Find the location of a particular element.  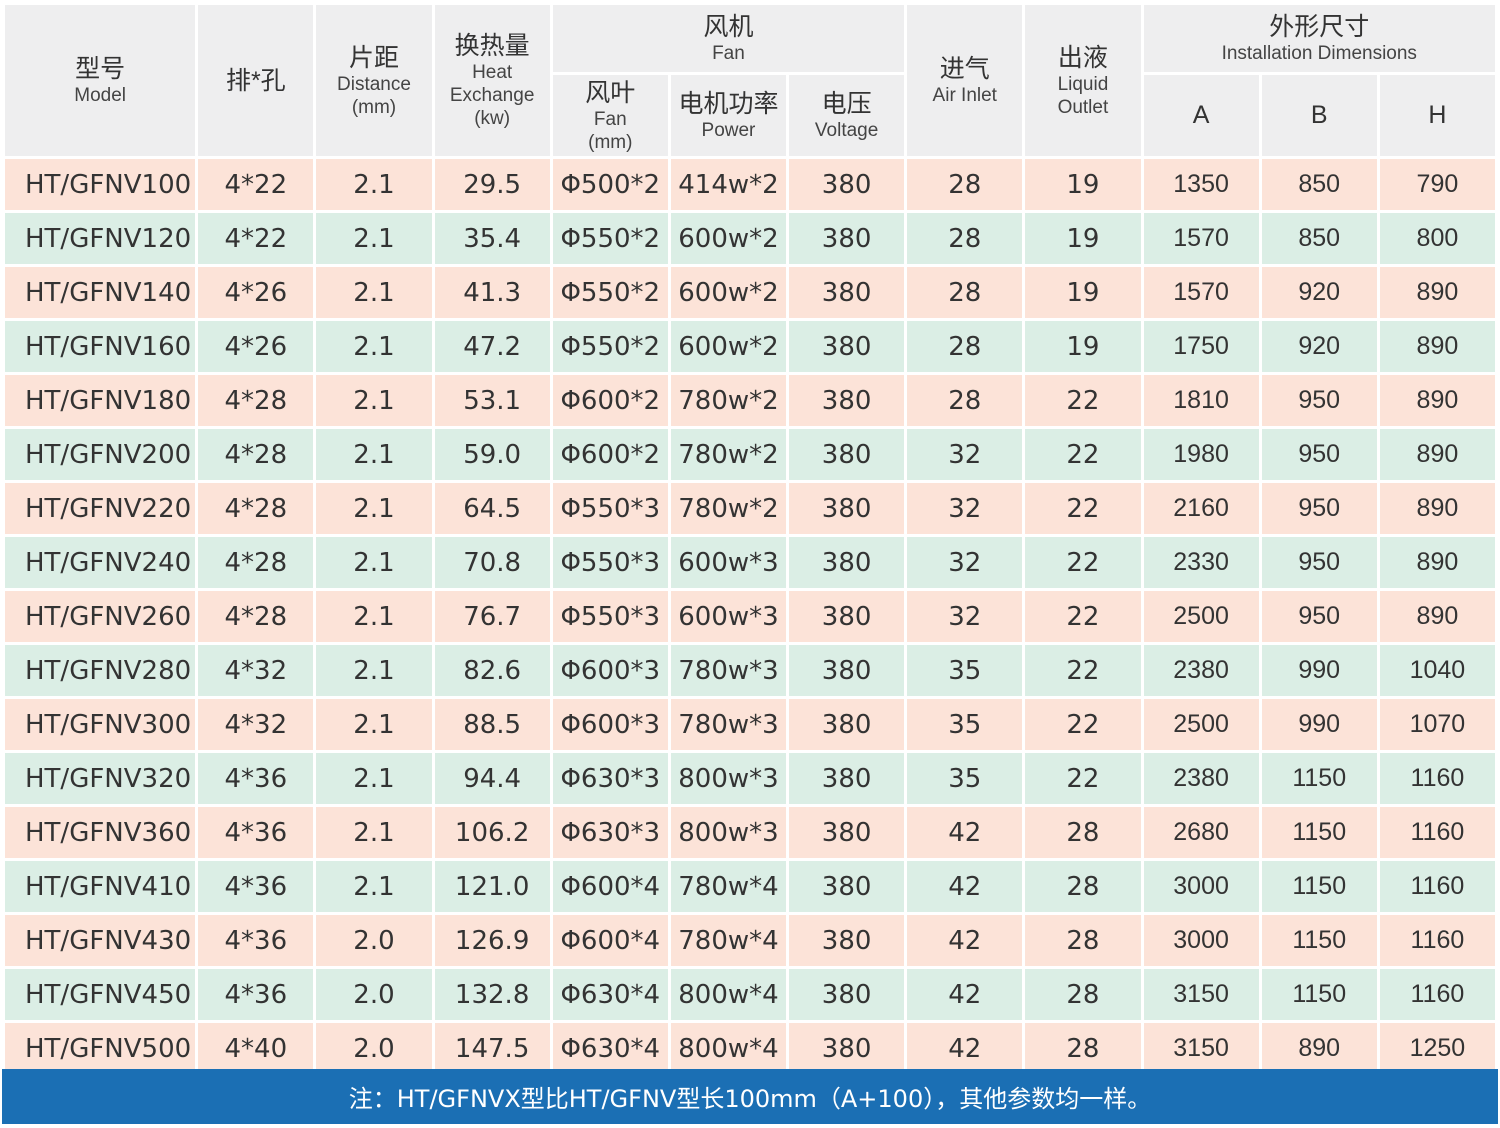

cell-fan: Φ550*3 is located at coordinates (610, 616).